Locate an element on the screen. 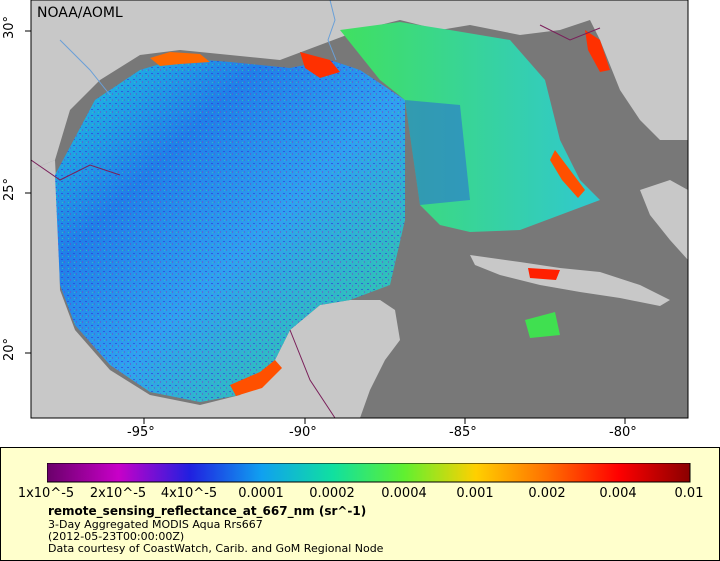 This screenshot has width=720, height=561. colorbar-label: 4x10^-5 is located at coordinates (189, 493).